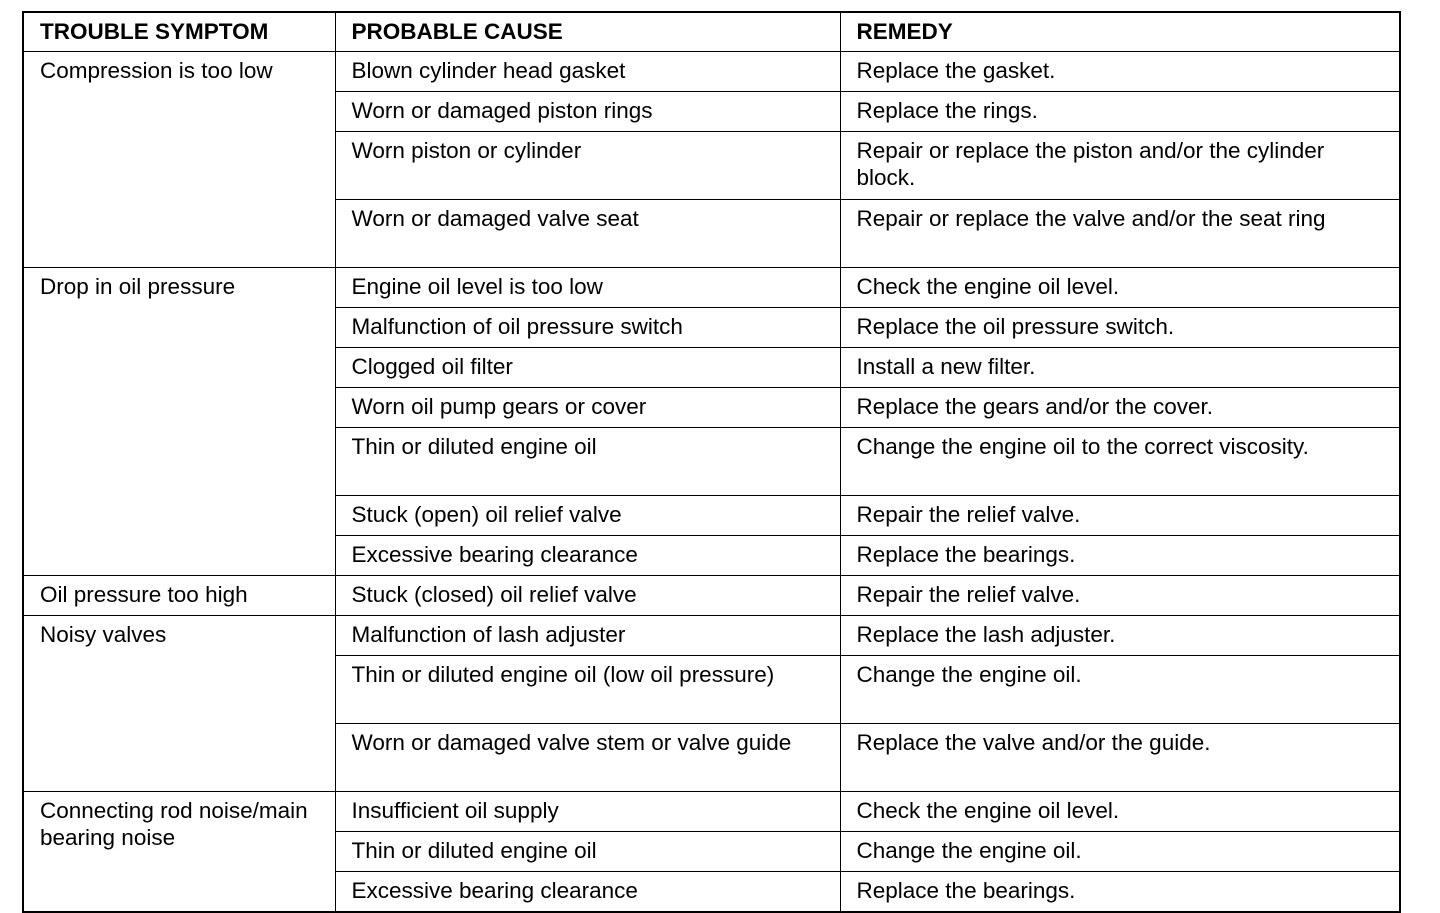 The width and height of the screenshot is (1440, 913). I want to click on header-probable-cause: PROBABLE CAUSE, so click(587, 31).